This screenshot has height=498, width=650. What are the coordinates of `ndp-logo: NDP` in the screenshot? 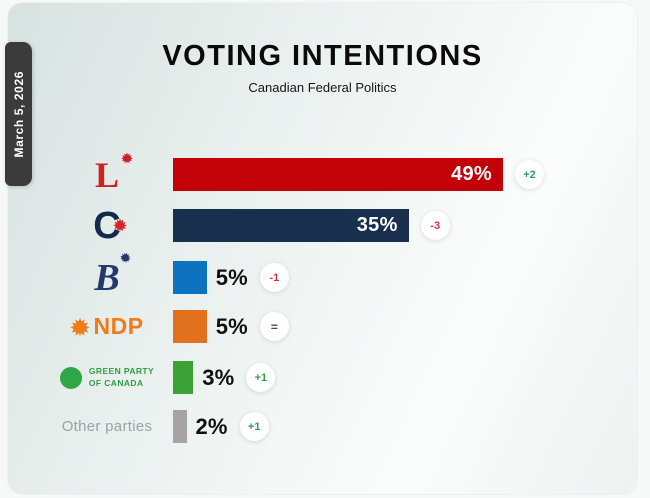 It's located at (106, 326).